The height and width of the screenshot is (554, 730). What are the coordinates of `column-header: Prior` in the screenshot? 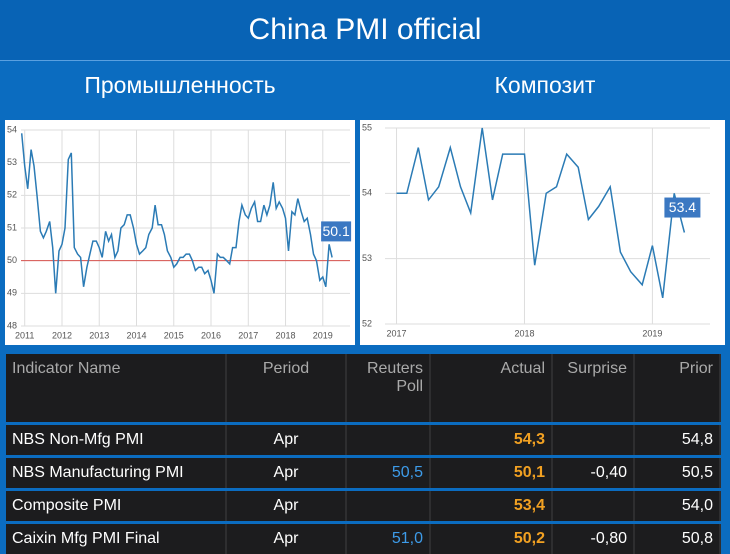 It's located at (677, 389).